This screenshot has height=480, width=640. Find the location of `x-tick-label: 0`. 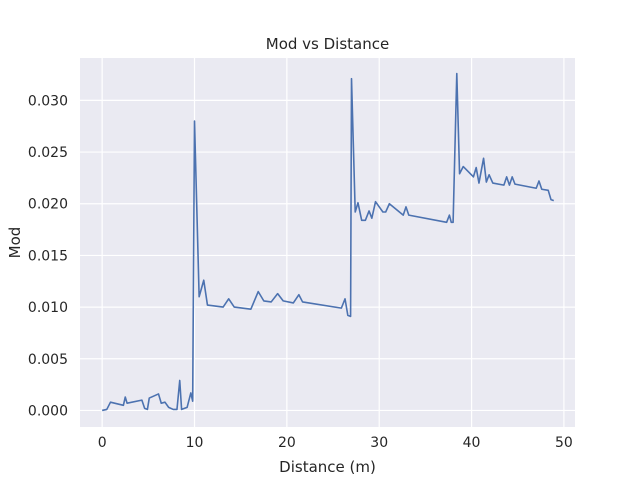

x-tick-label: 0 is located at coordinates (102, 443).